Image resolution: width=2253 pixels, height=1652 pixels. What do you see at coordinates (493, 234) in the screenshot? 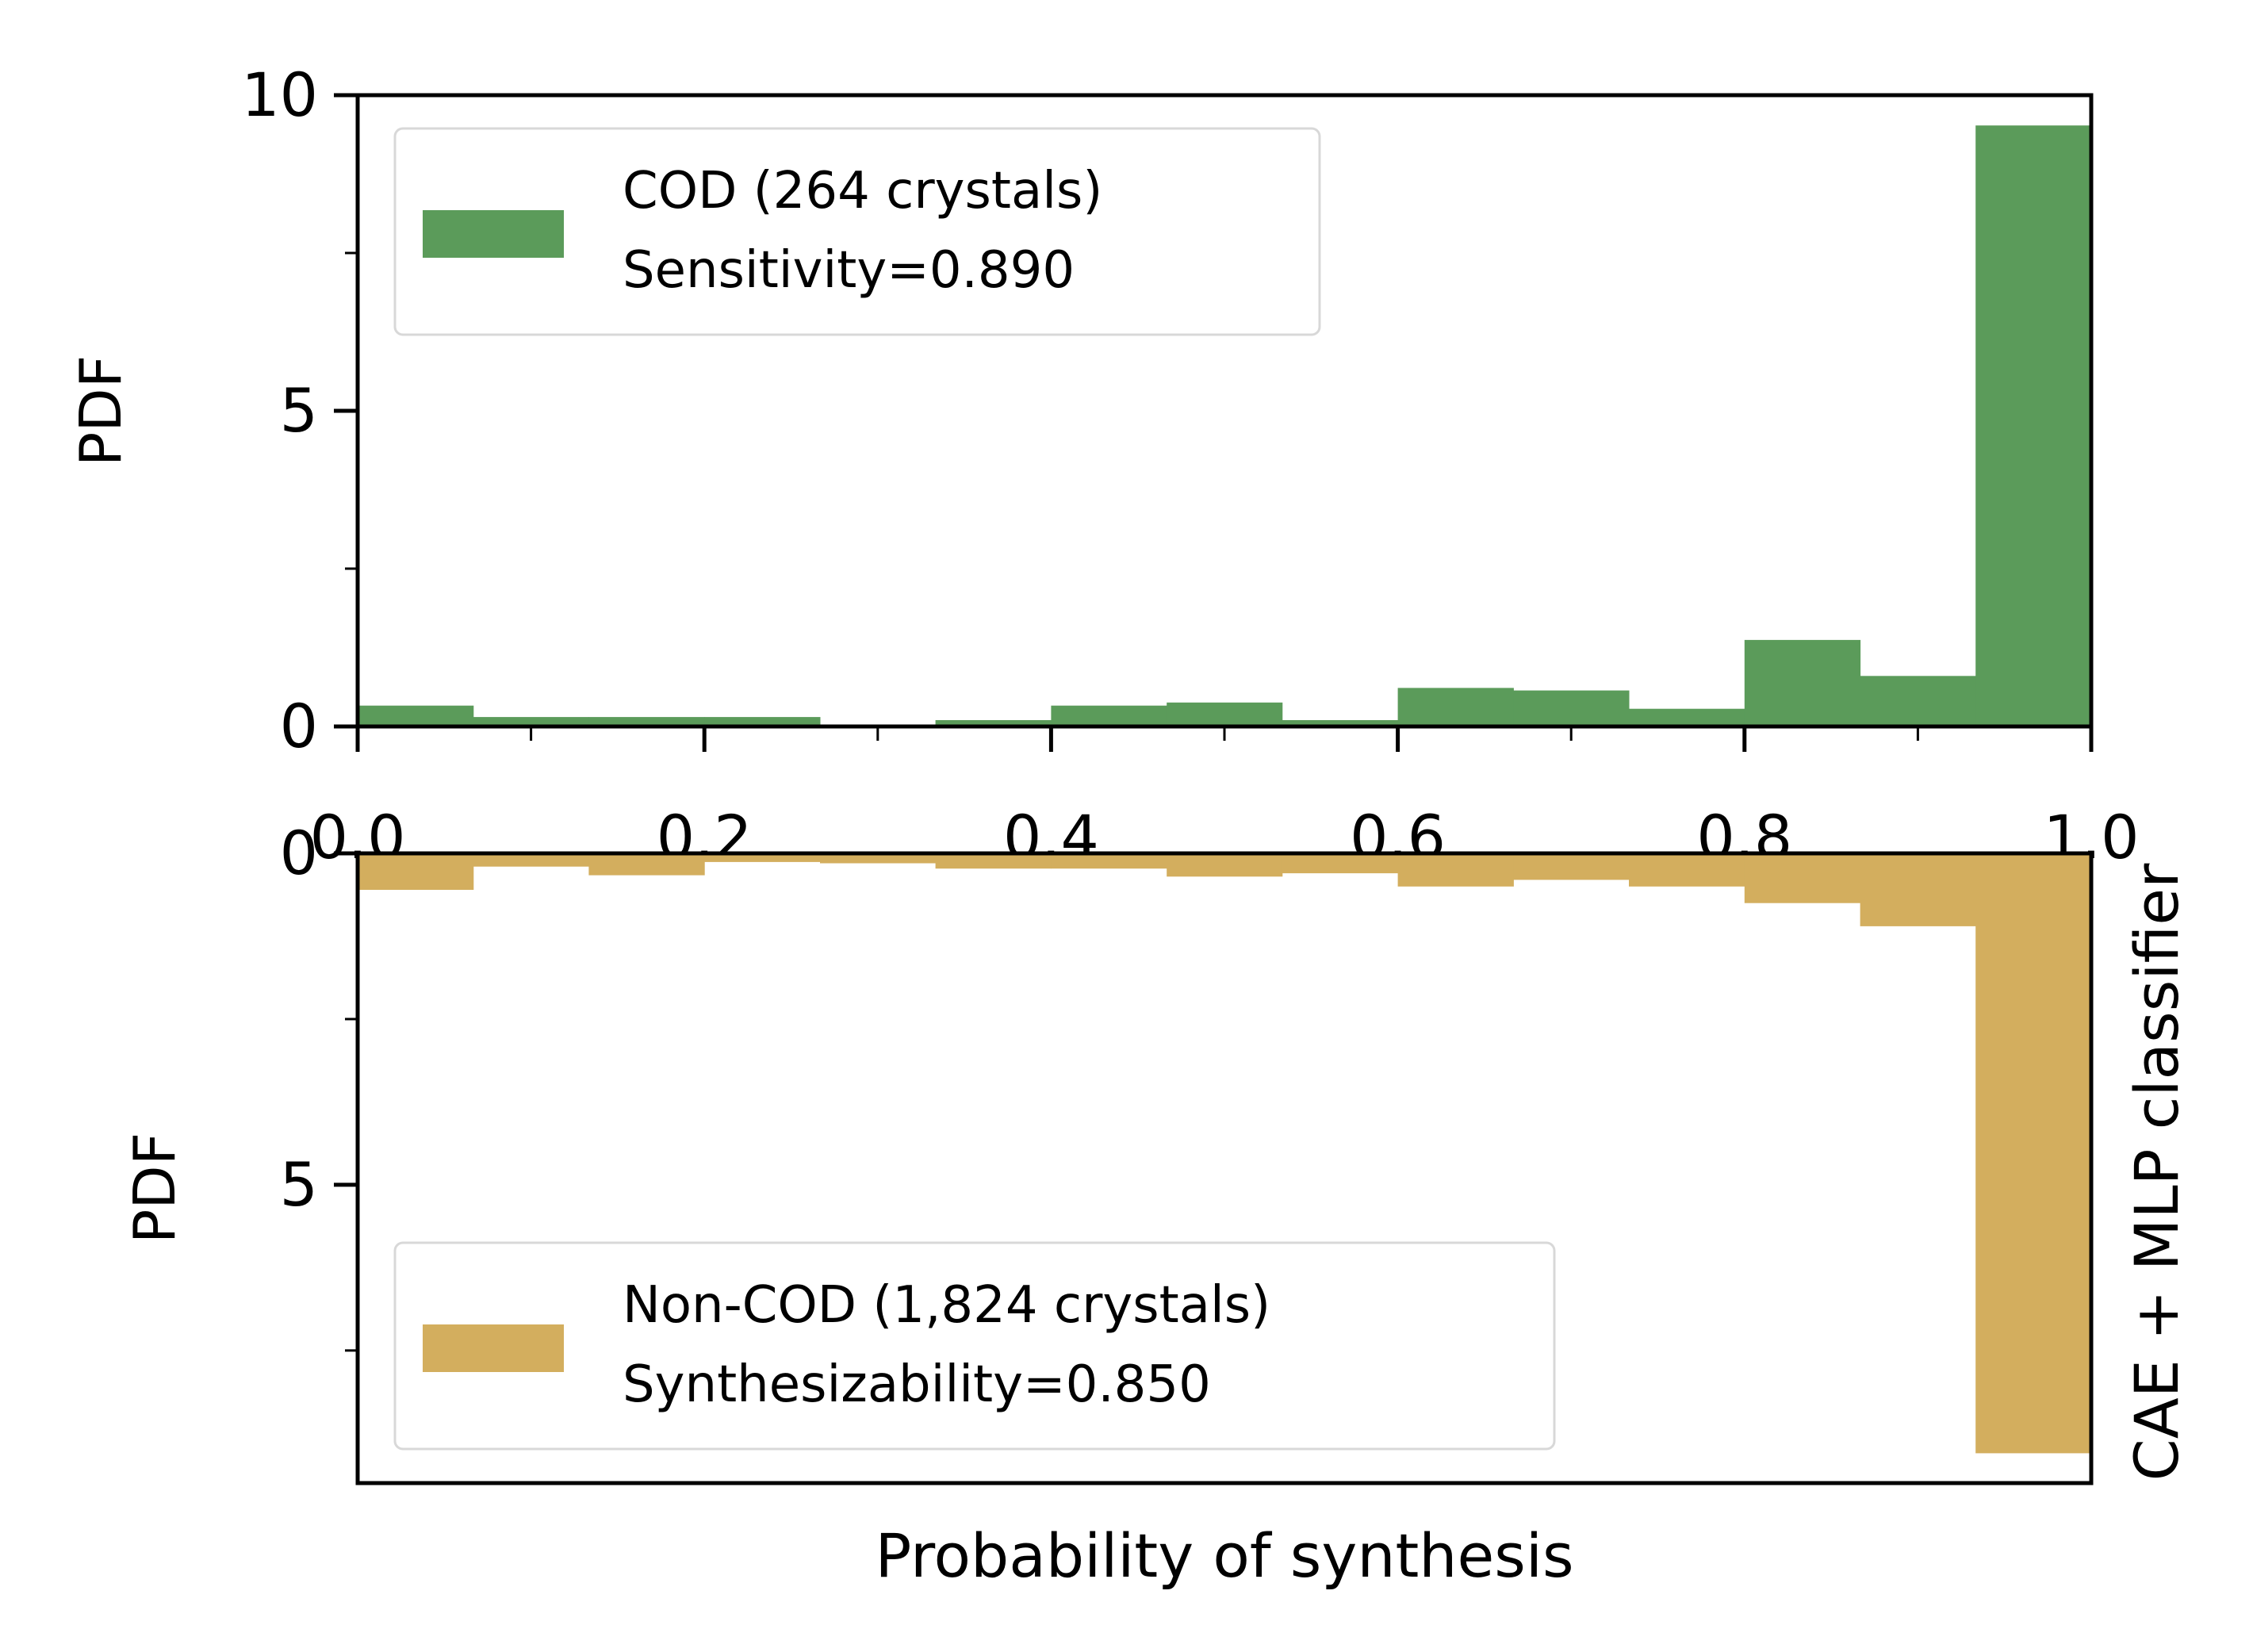
I see `top-legend-swatch` at bounding box center [493, 234].